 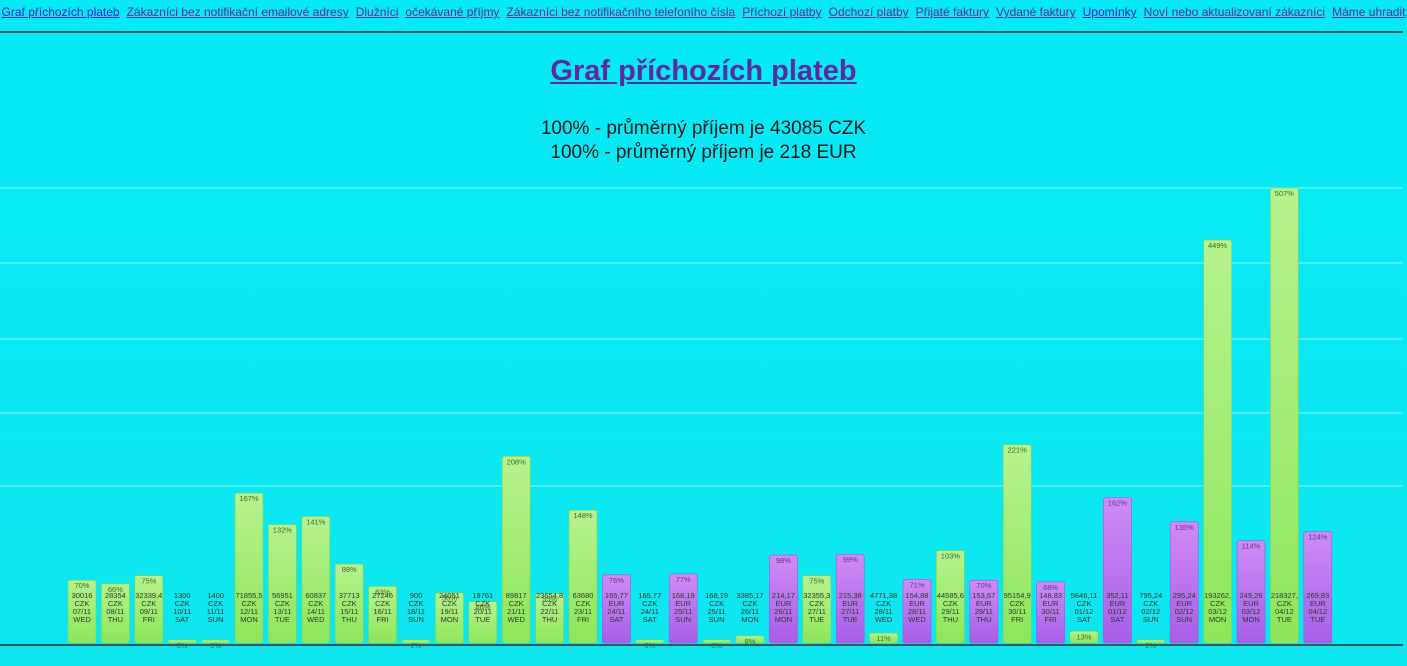 What do you see at coordinates (148, 581) in the screenshot?
I see `bar-percent-label: 75%` at bounding box center [148, 581].